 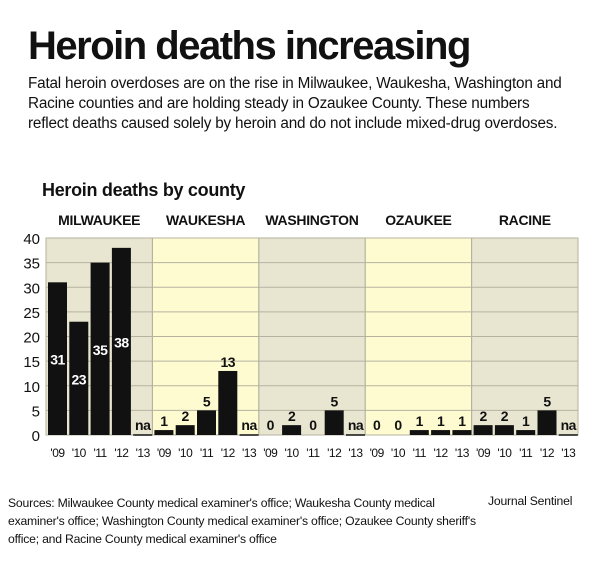 I want to click on county-label-milwaukee: MILWAUKEE, so click(x=99, y=220).